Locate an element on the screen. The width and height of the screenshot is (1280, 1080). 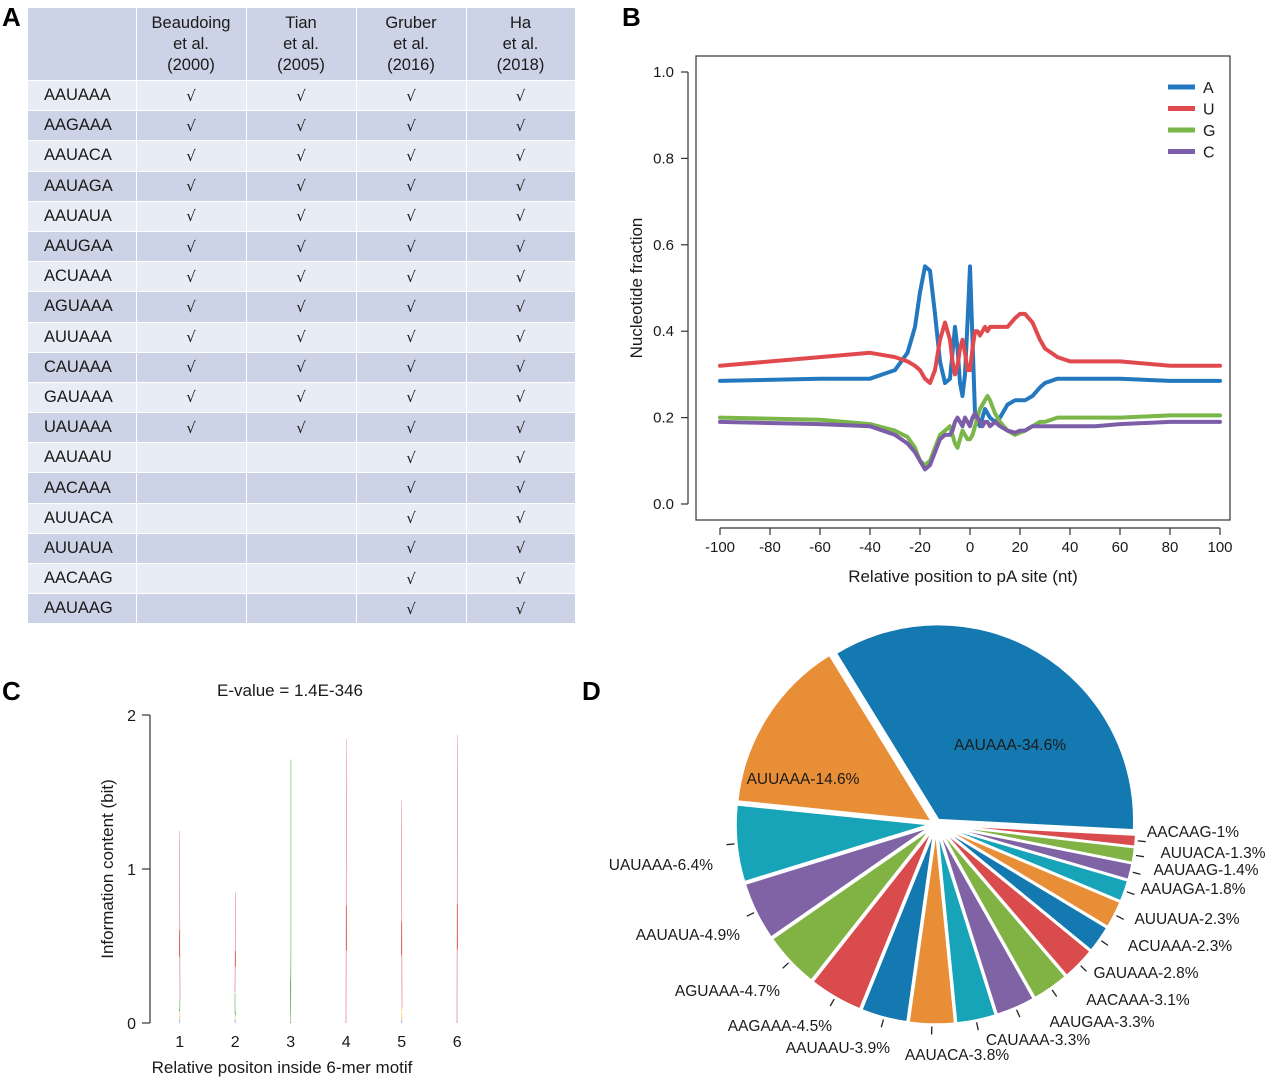
pie-label: AACAAG-1% is located at coordinates (1193, 832).